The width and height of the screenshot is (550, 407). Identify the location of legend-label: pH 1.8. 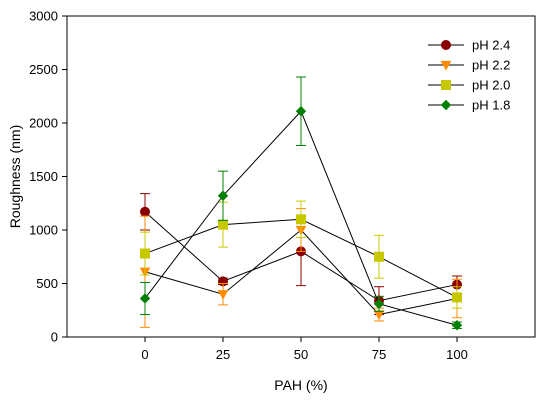
(491, 105).